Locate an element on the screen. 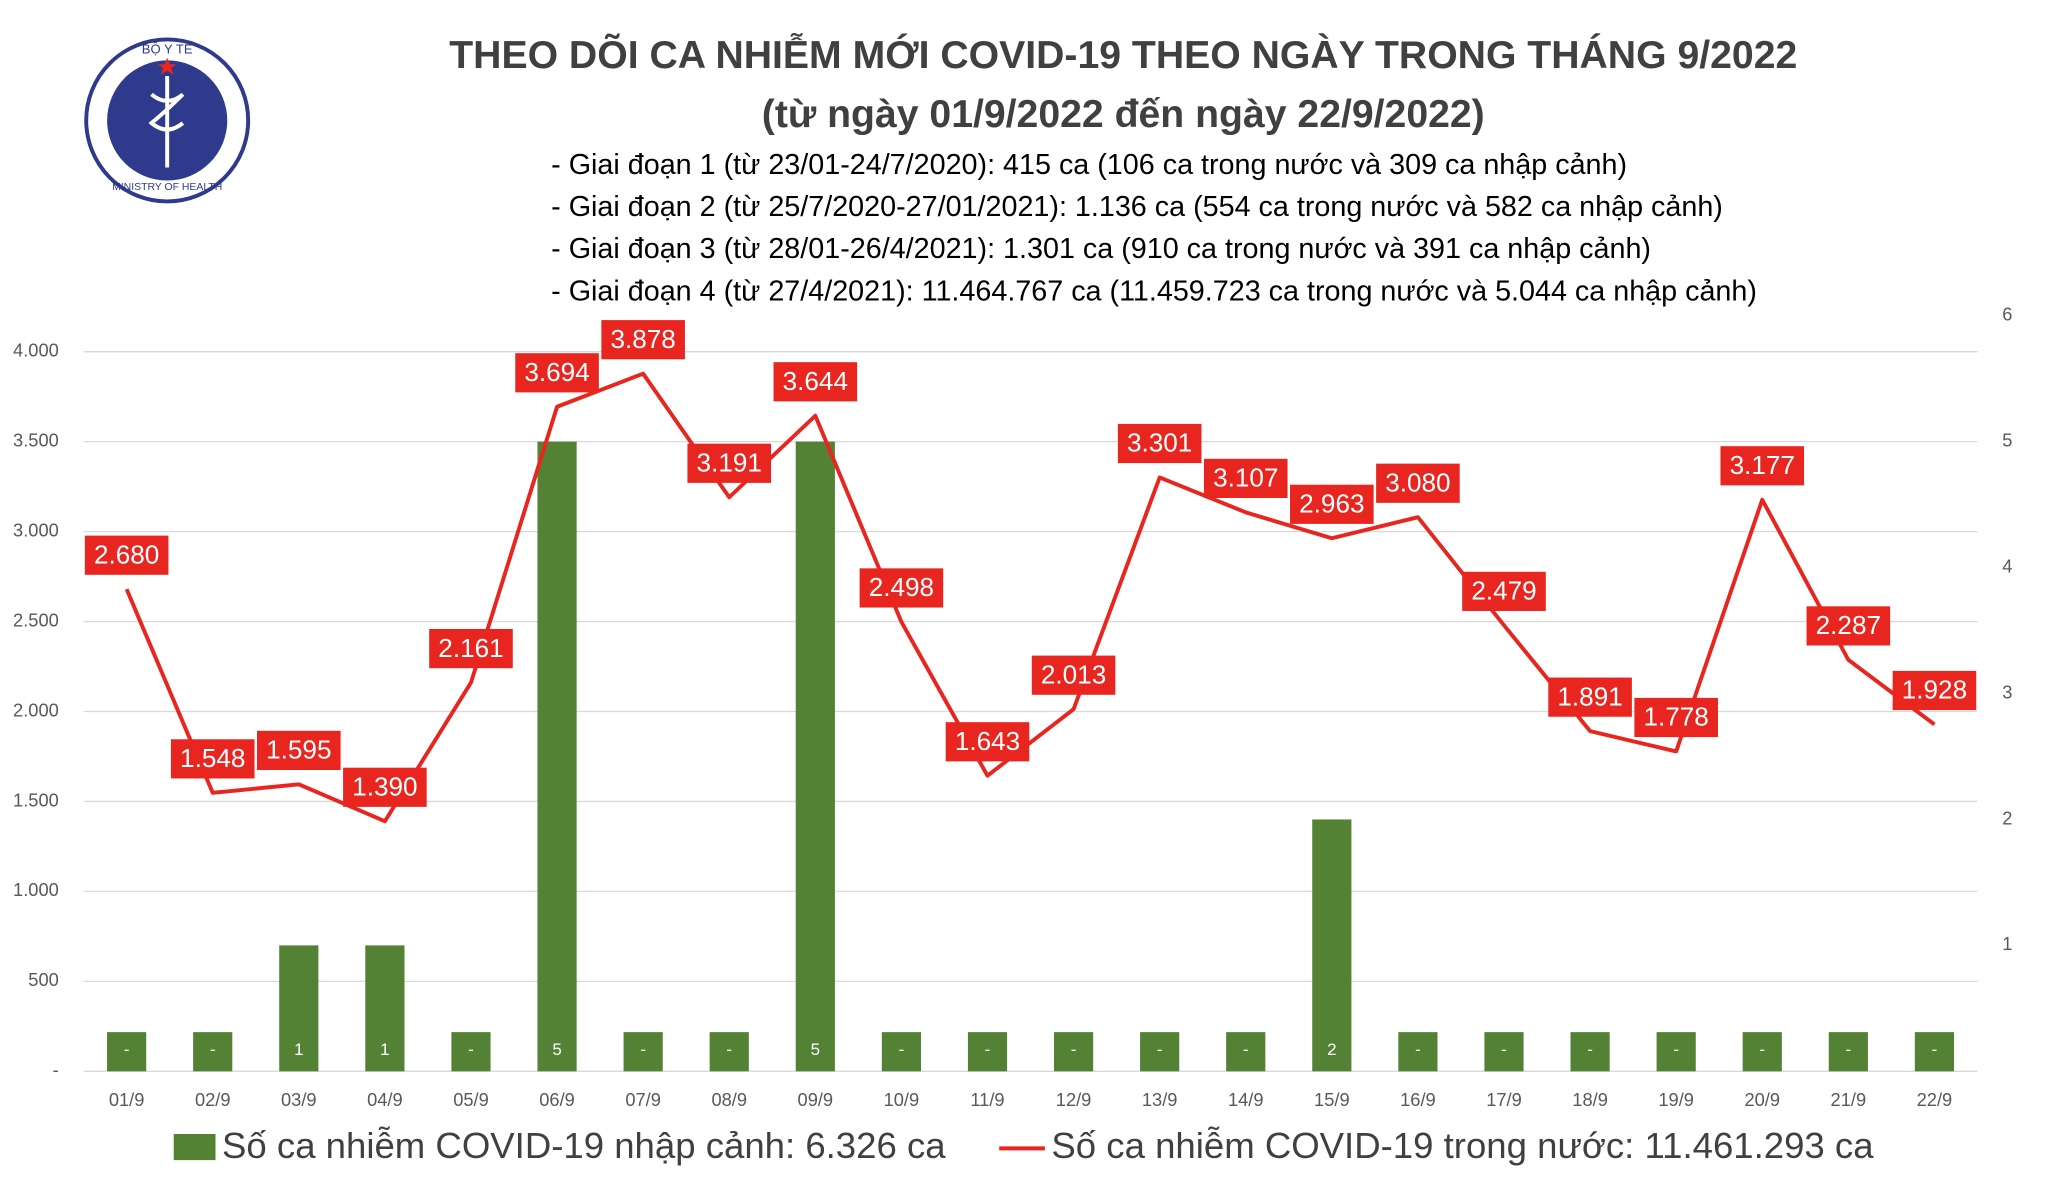  y2-tick-label: 6 is located at coordinates (2007, 314).